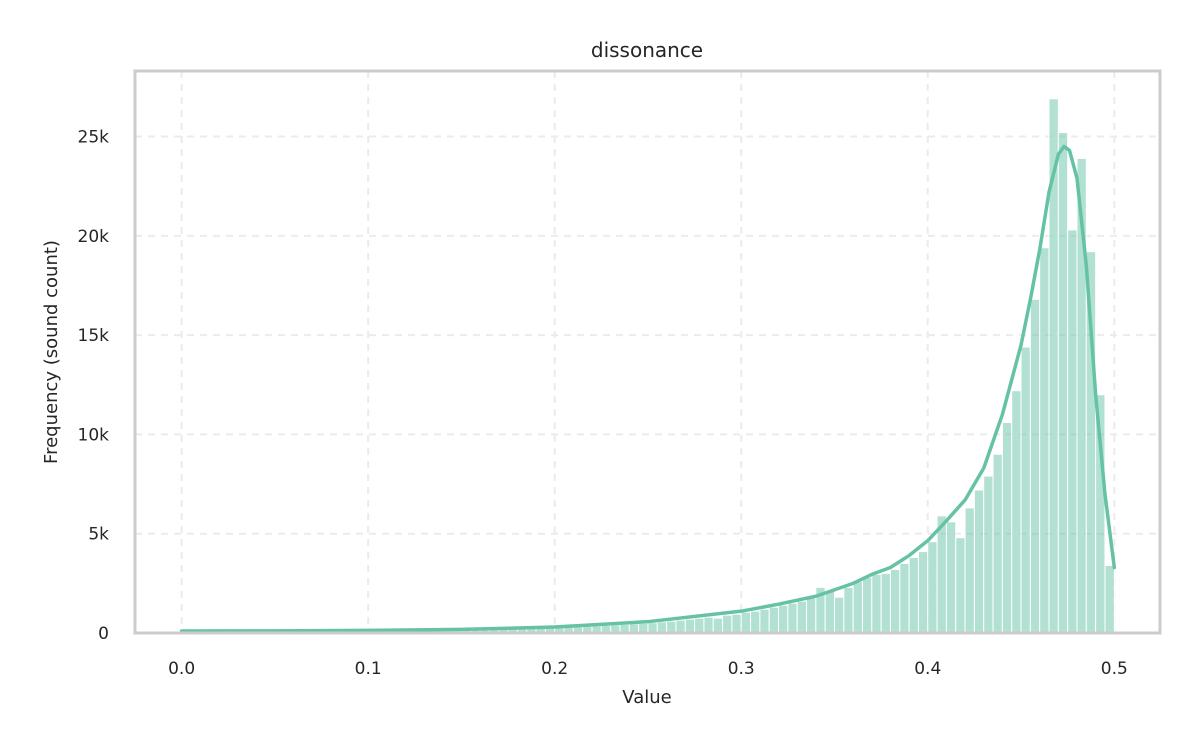  I want to click on x-tick-label-2: 0.2, so click(554, 669).